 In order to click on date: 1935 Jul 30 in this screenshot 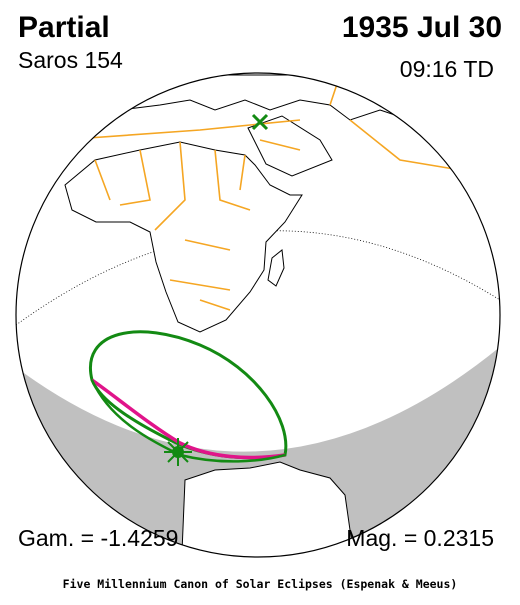, I will do `click(422, 27)`.